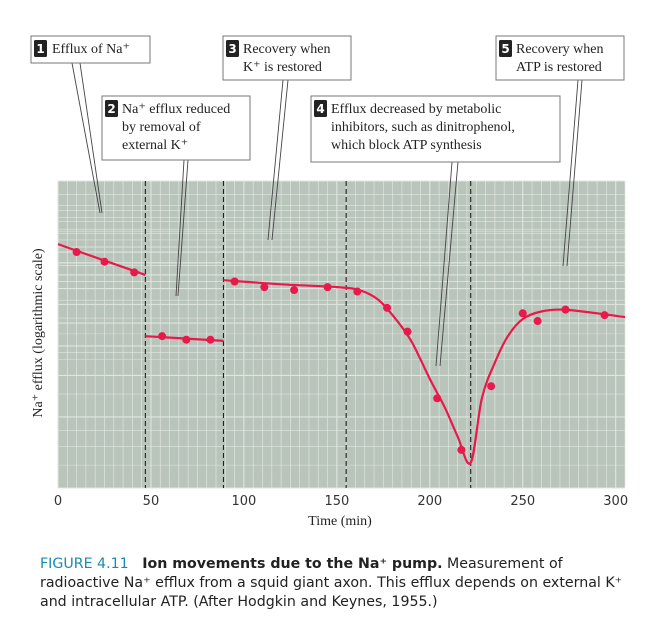  Describe the element at coordinates (87, 138) in the screenshot. I see `callout-1-leader` at that location.